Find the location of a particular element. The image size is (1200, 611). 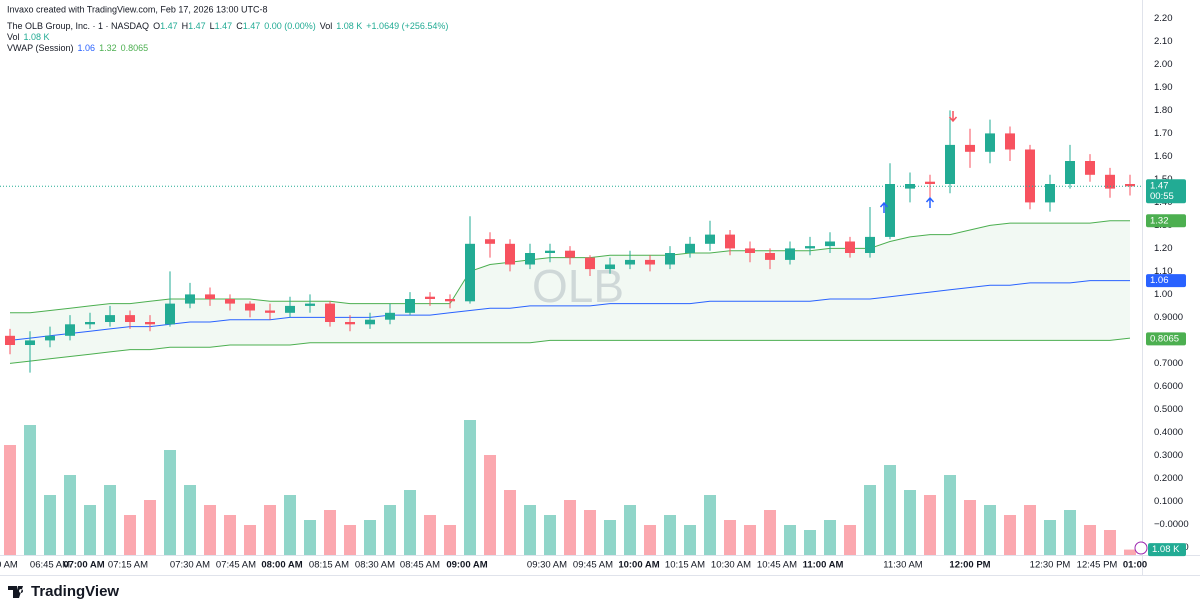

x-tick-label: 09:30 AM is located at coordinates (547, 565).